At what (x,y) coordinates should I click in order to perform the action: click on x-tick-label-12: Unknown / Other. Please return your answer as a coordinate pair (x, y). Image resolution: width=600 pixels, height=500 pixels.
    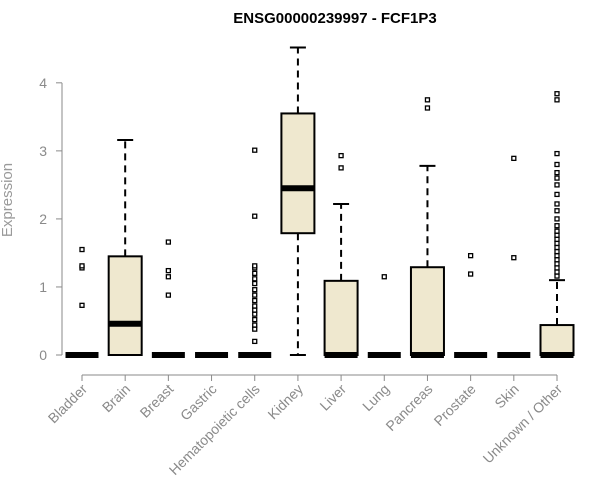
    Looking at the image, I should click on (523, 424).